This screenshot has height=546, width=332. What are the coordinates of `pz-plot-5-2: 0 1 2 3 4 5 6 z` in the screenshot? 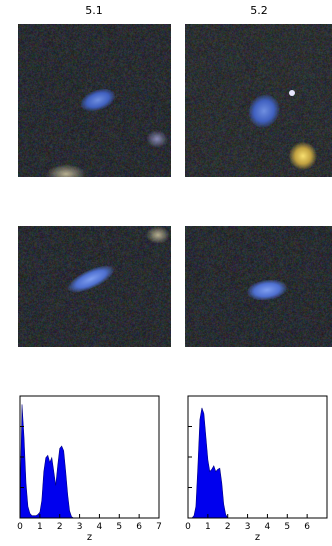 It's located at (256, 469).